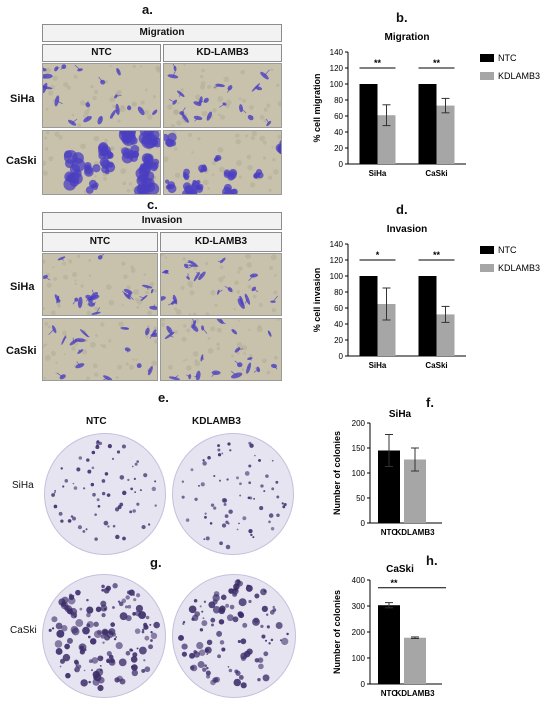 Image resolution: width=550 pixels, height=712 pixels. What do you see at coordinates (359, 580) in the screenshot?
I see `y-tick-label: 400` at bounding box center [359, 580].